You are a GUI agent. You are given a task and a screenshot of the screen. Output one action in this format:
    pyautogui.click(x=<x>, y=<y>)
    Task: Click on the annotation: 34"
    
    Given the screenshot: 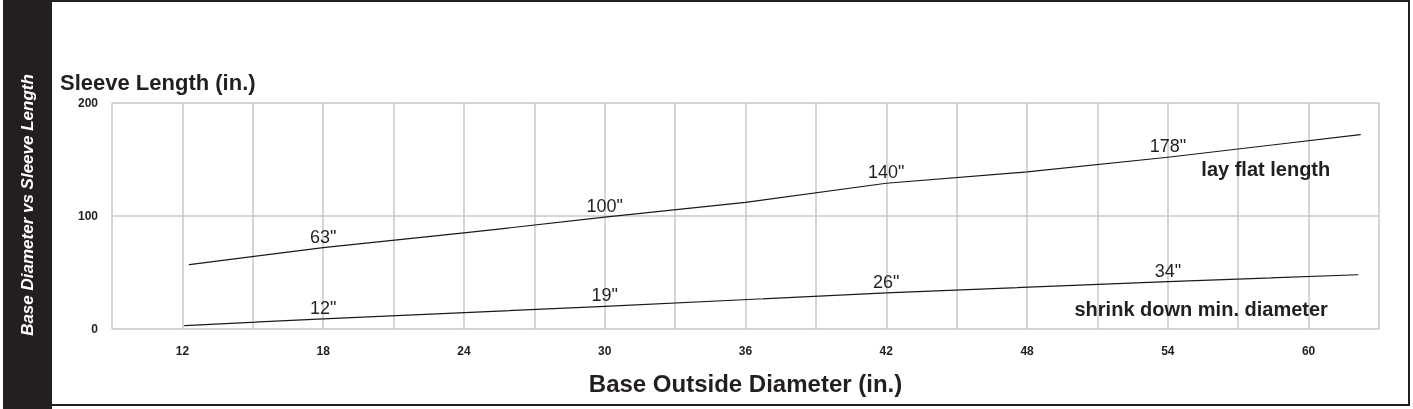 What is the action you would take?
    pyautogui.click(x=1168, y=270)
    